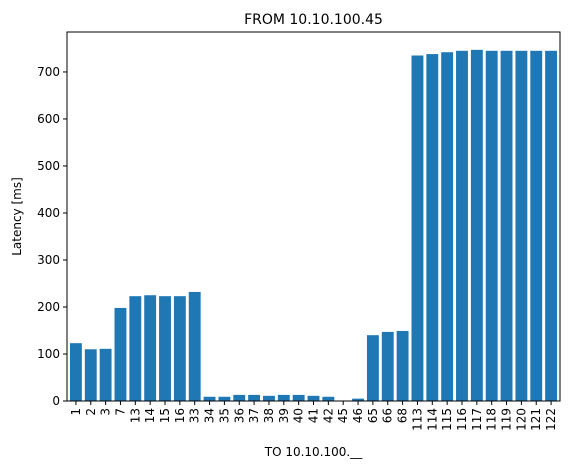 This screenshot has width=571, height=467. I want to click on x-tick-label: 41, so click(314, 415).